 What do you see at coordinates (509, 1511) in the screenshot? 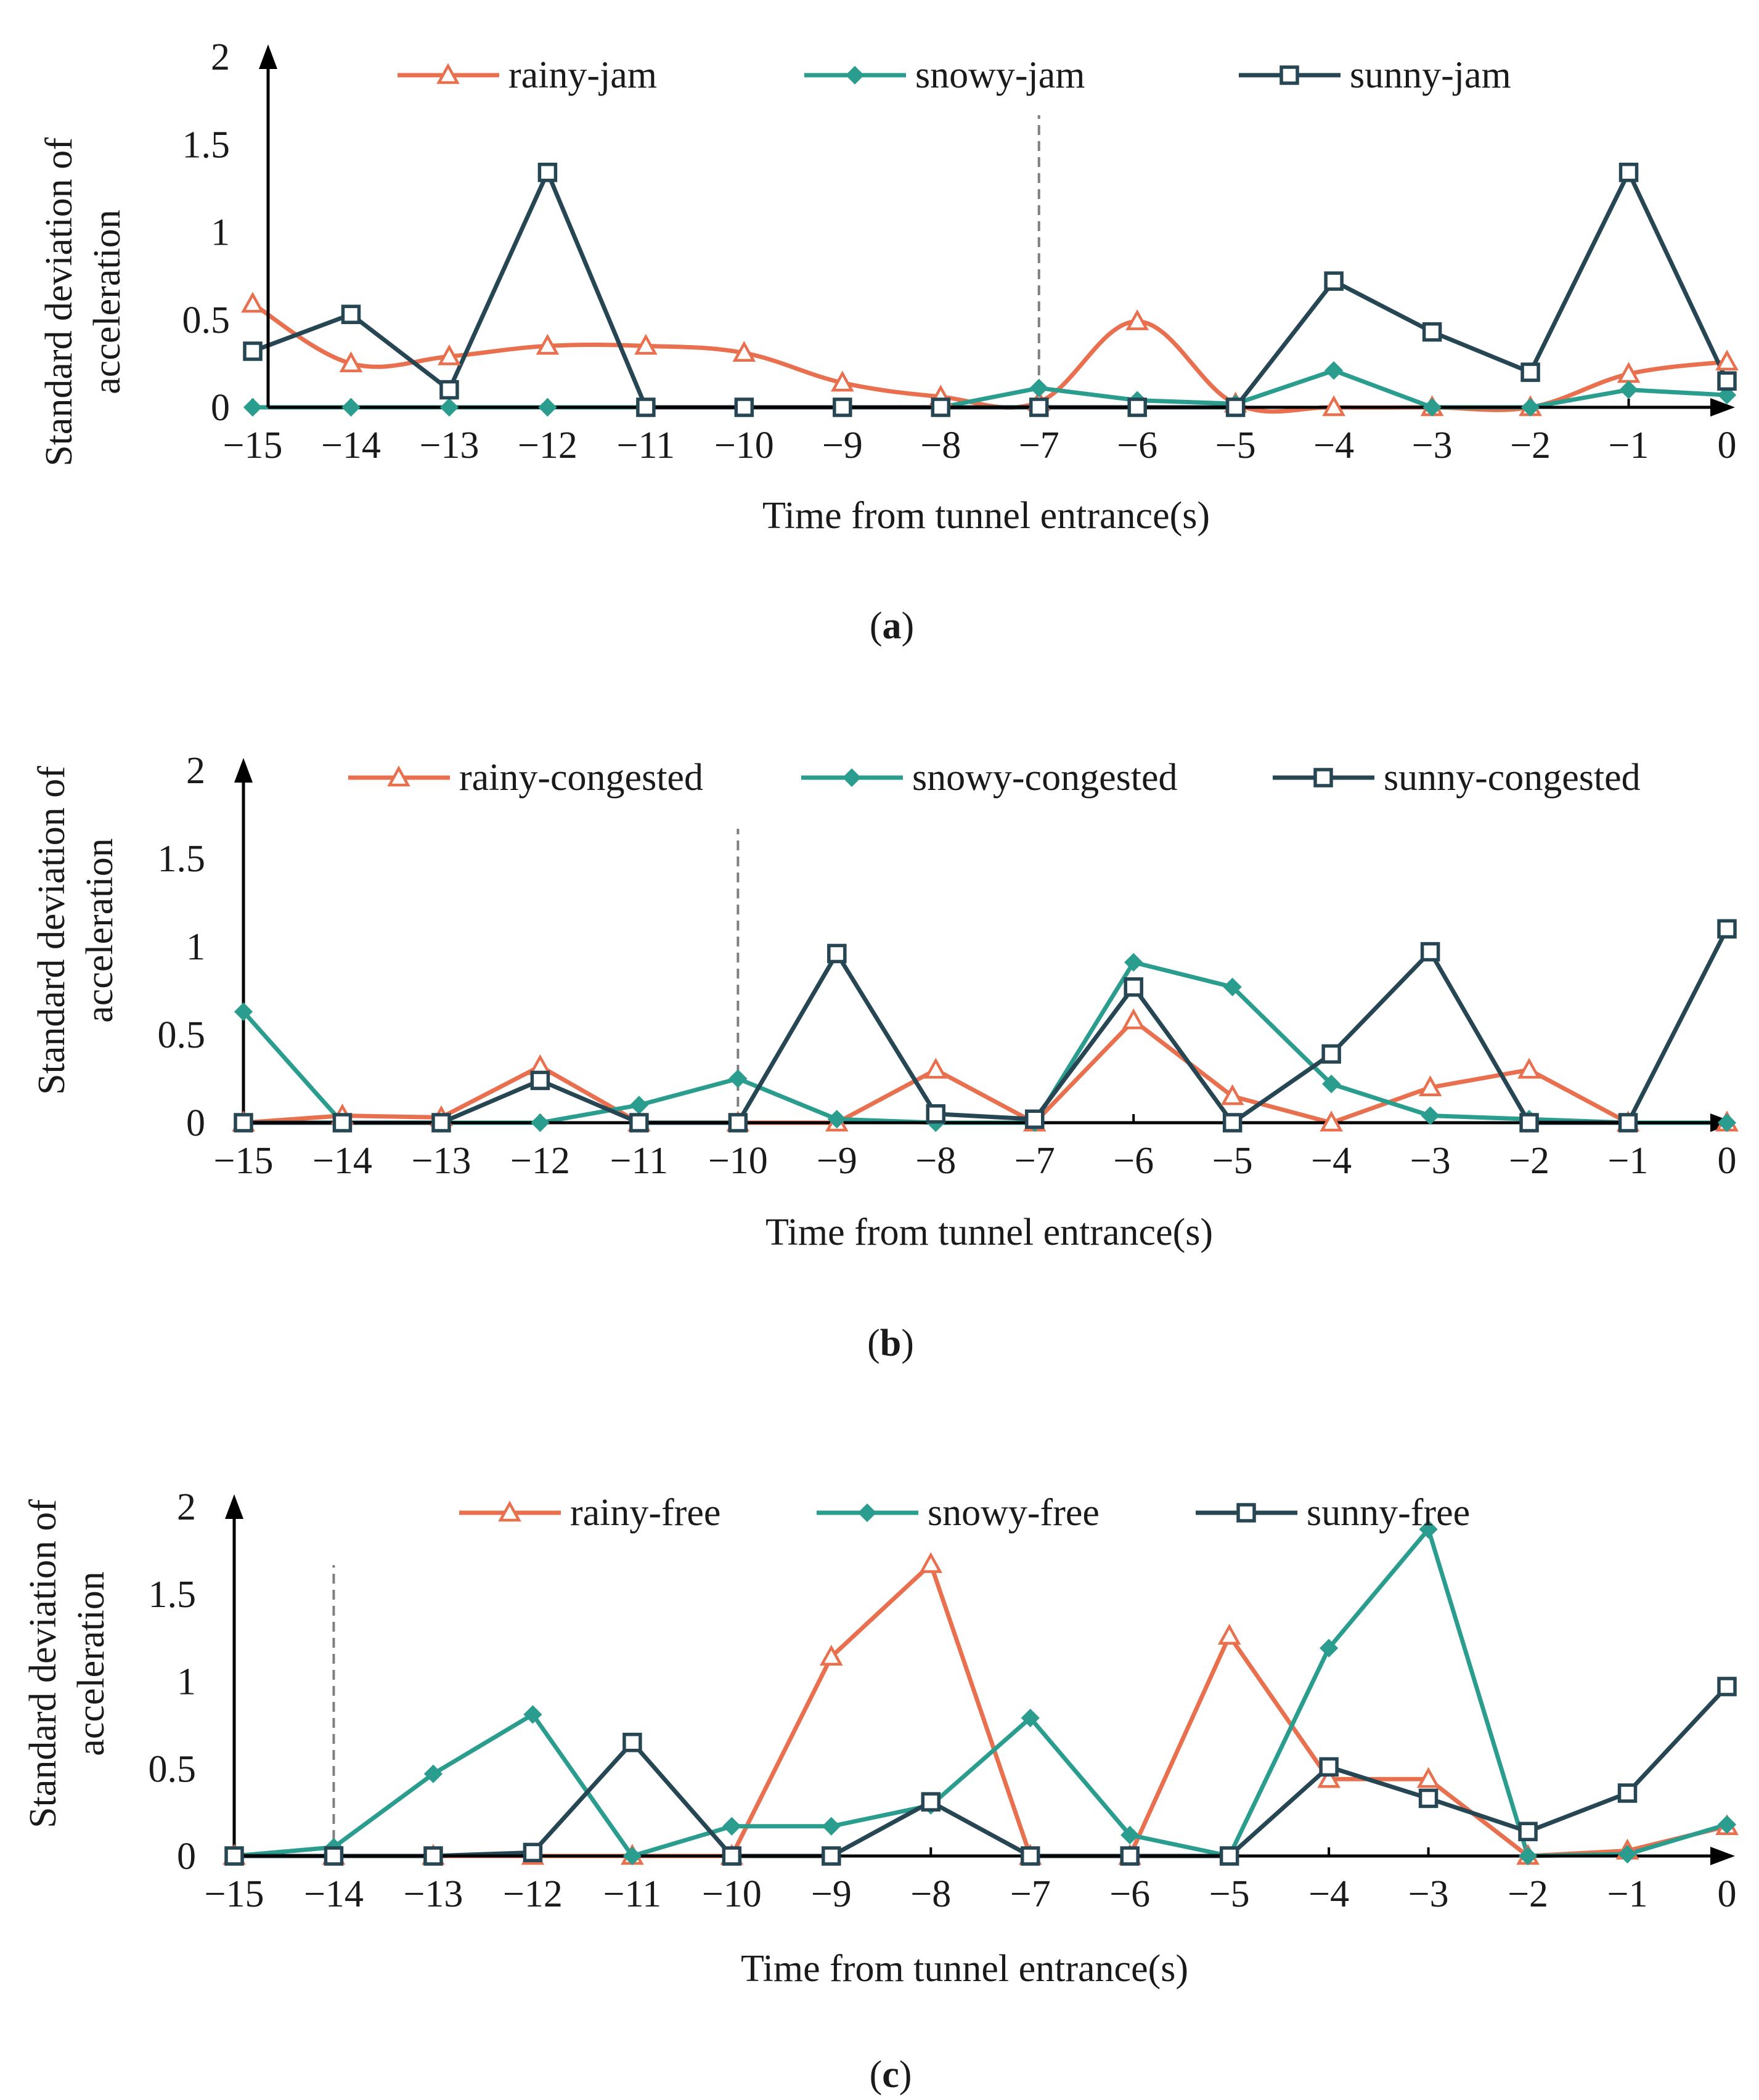
I see `legend-marker-rainy-free` at bounding box center [509, 1511].